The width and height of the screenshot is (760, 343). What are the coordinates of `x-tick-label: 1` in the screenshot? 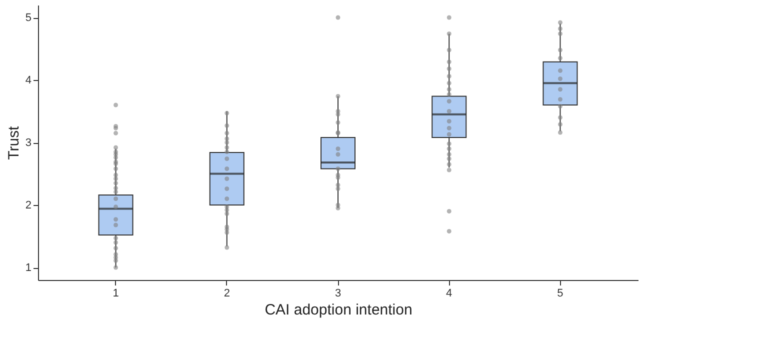 It's located at (115, 294).